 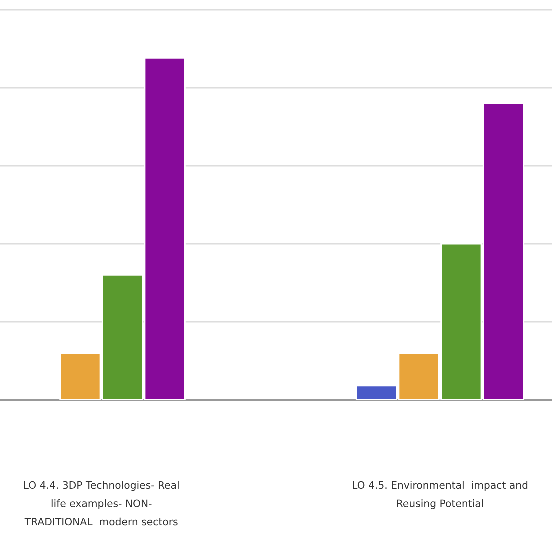 I want to click on x-tick-label: LO 4.5. Environmental impact and Reusing Potential, so click(x=440, y=495).